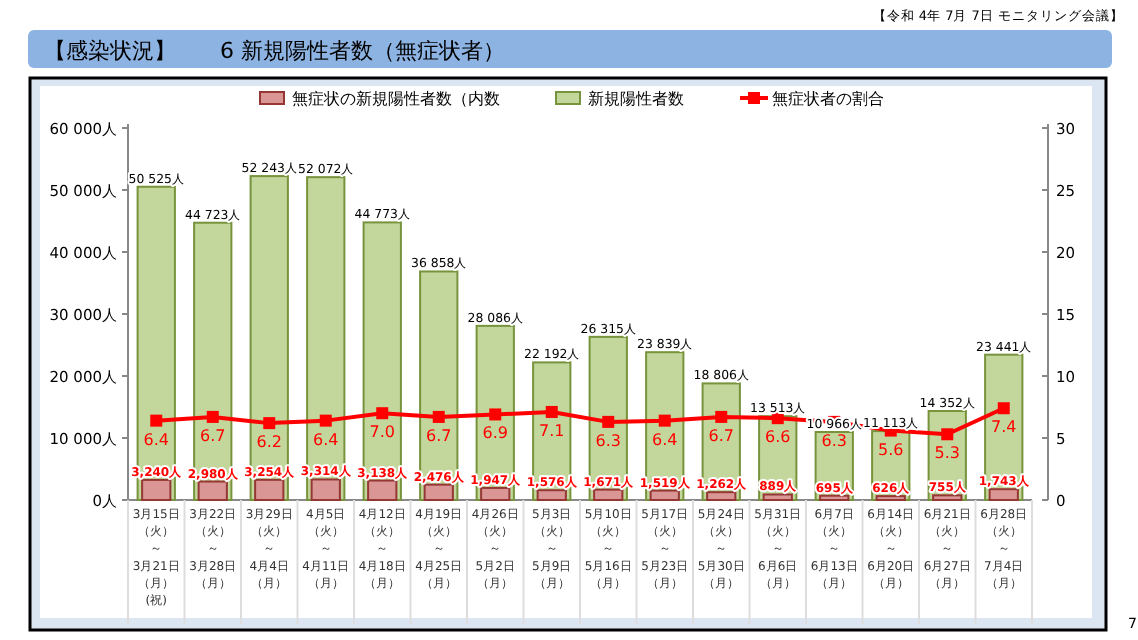 The image size is (1138, 640). I want to click on legend-label: 無症状の新規陽性者数（内数, so click(396, 99).